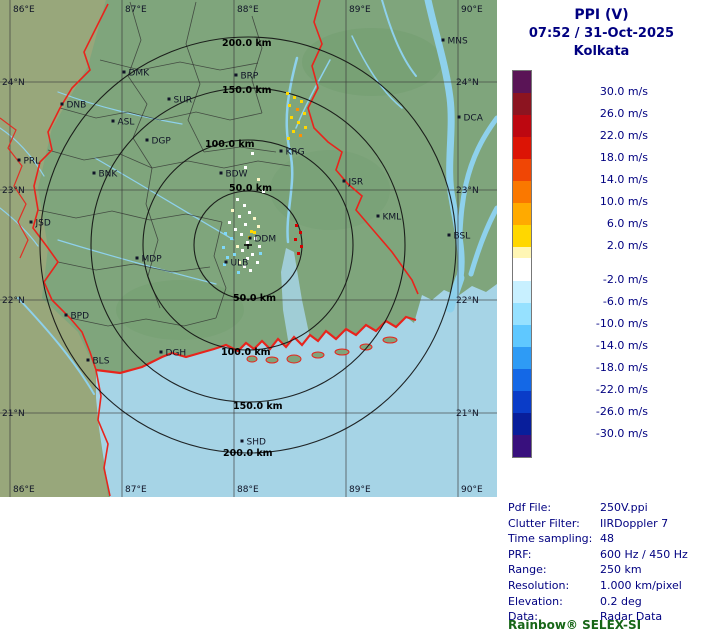 This screenshot has width=706, height=642. What do you see at coordinates (631, 617) in the screenshot?
I see `info-value: Radar Data` at bounding box center [631, 617].